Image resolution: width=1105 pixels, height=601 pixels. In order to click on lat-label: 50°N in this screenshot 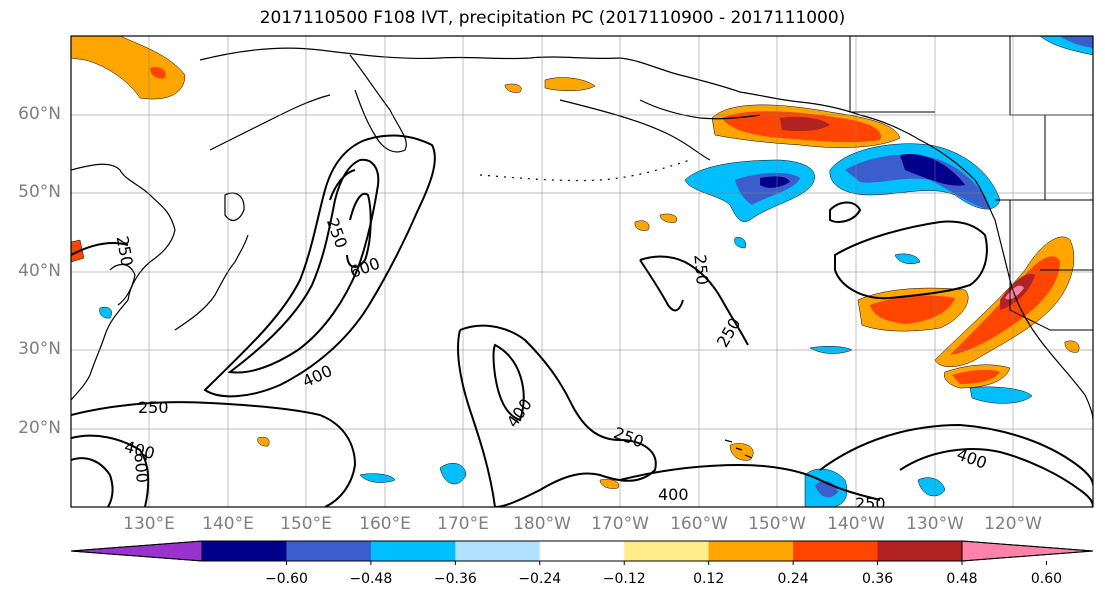, I will do `click(39, 192)`.